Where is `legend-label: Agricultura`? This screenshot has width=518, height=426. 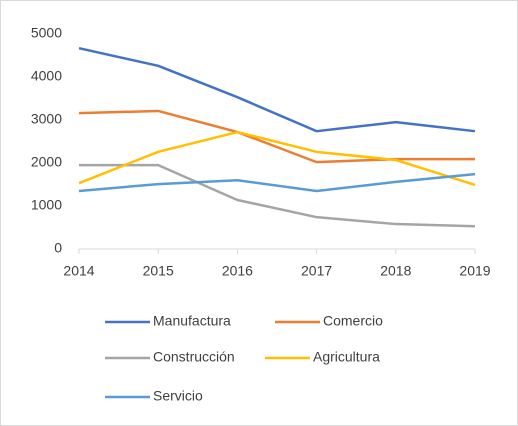 legend-label: Agricultura is located at coordinates (346, 357).